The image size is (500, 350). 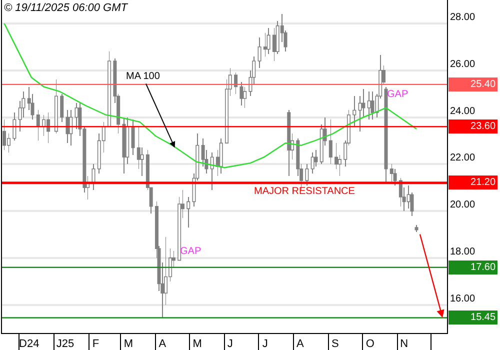 What do you see at coordinates (463, 17) in the screenshot?
I see `y-tick-label: 28.00` at bounding box center [463, 17].